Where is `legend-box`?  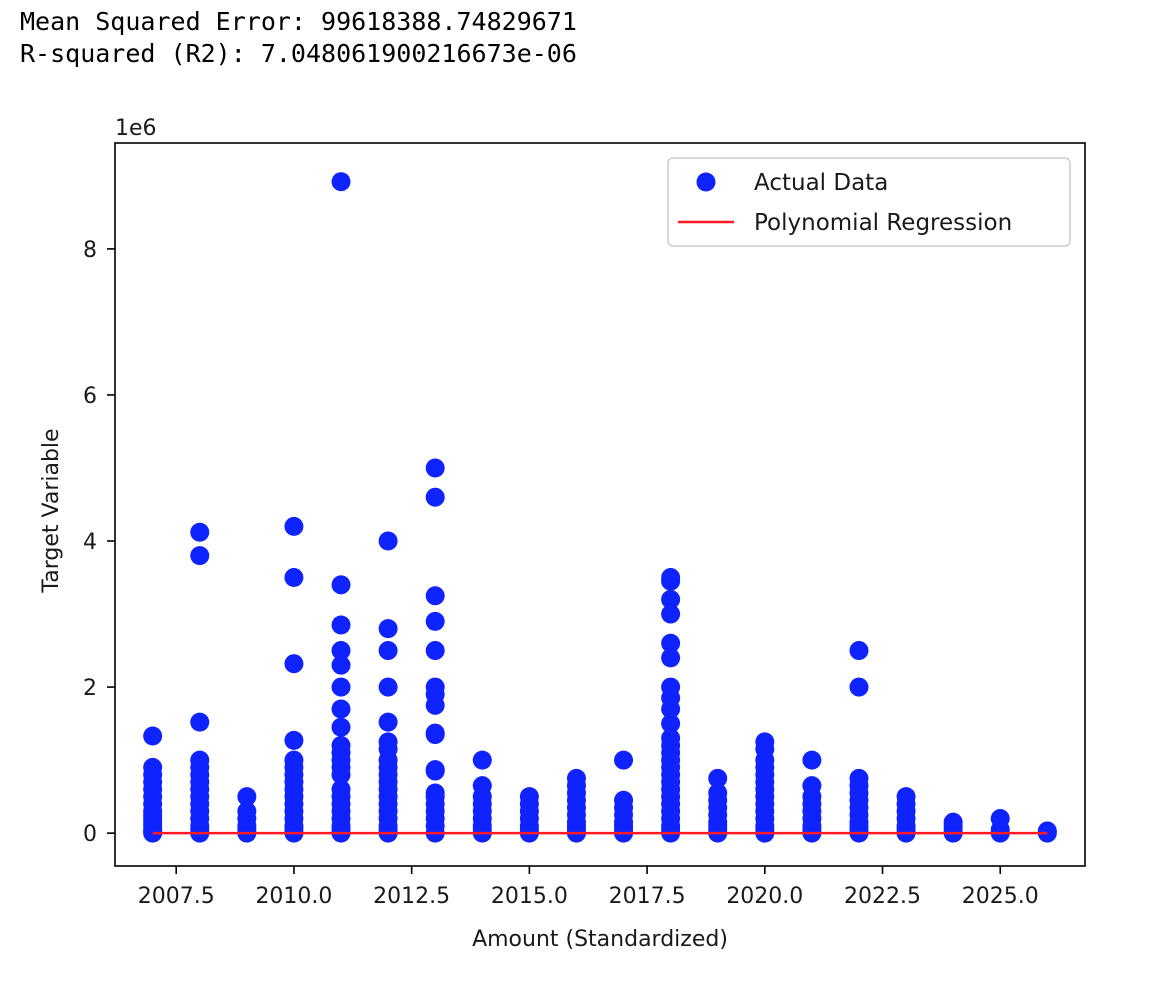
legend-box is located at coordinates (869, 202).